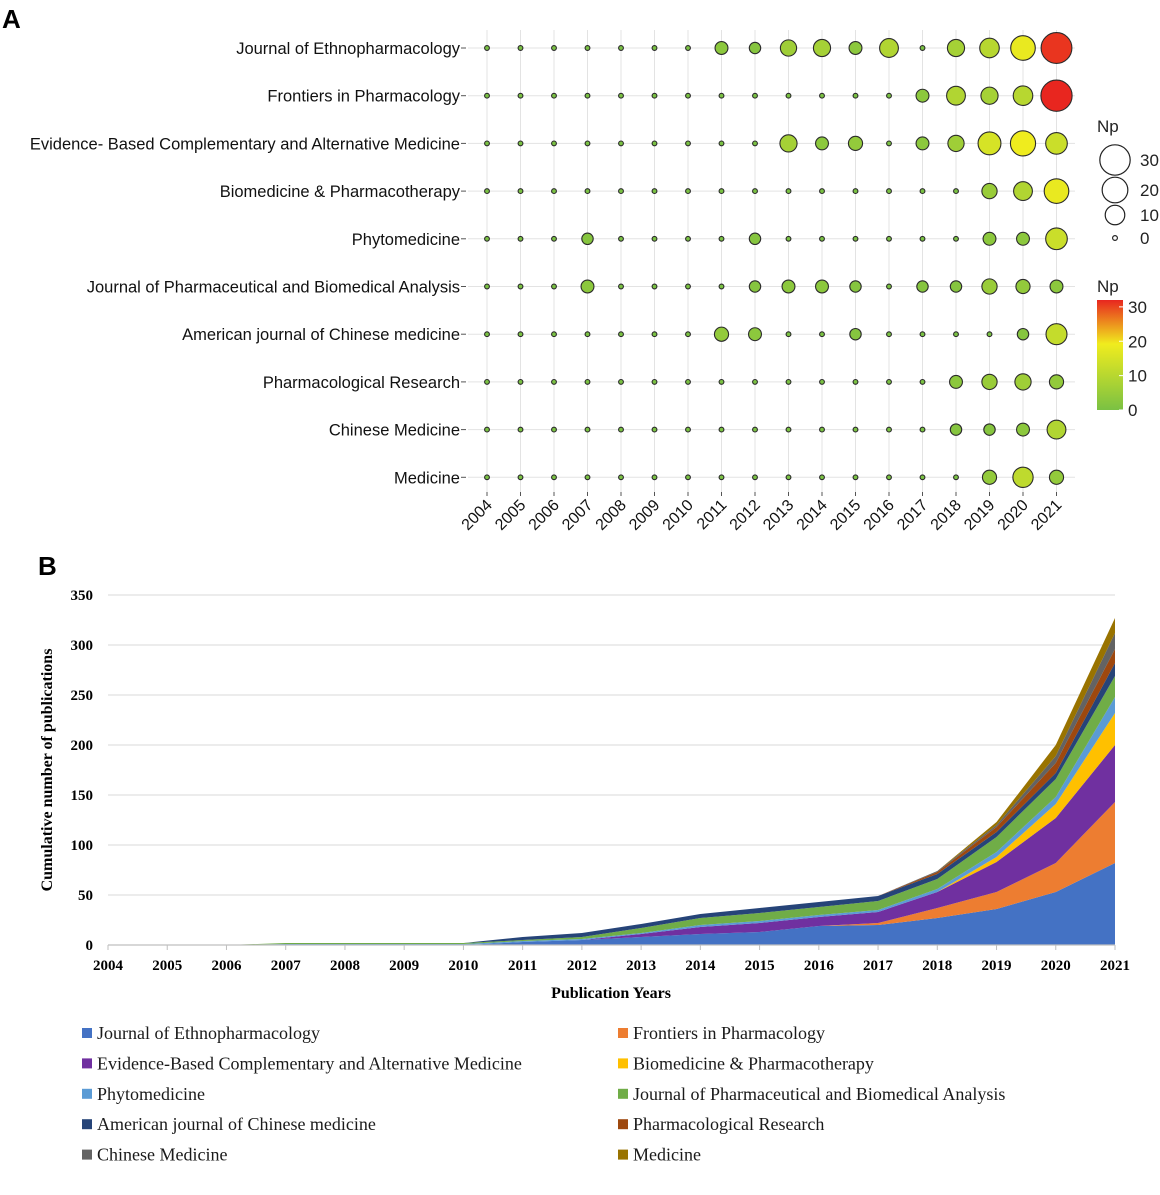 The image size is (1160, 1195). What do you see at coordinates (82, 596) in the screenshot?
I see `y-tick-label: 350` at bounding box center [82, 596].